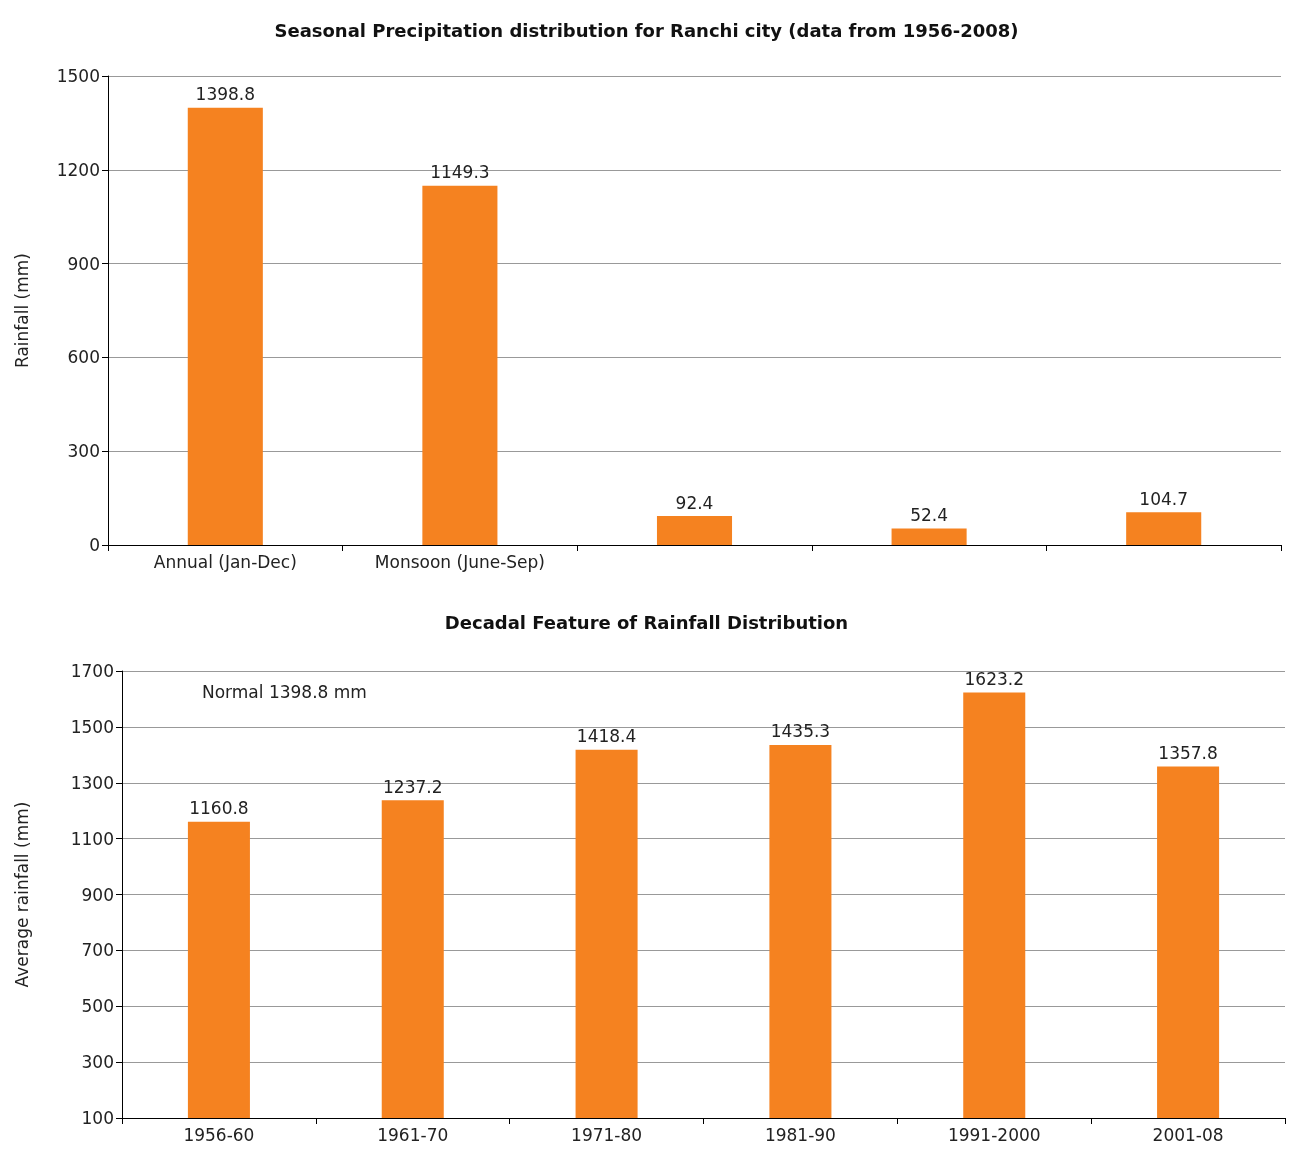 The width and height of the screenshot is (1293, 1157). Describe the element at coordinates (607, 1134) in the screenshot. I see `x-tick-label: 1971-80` at that location.